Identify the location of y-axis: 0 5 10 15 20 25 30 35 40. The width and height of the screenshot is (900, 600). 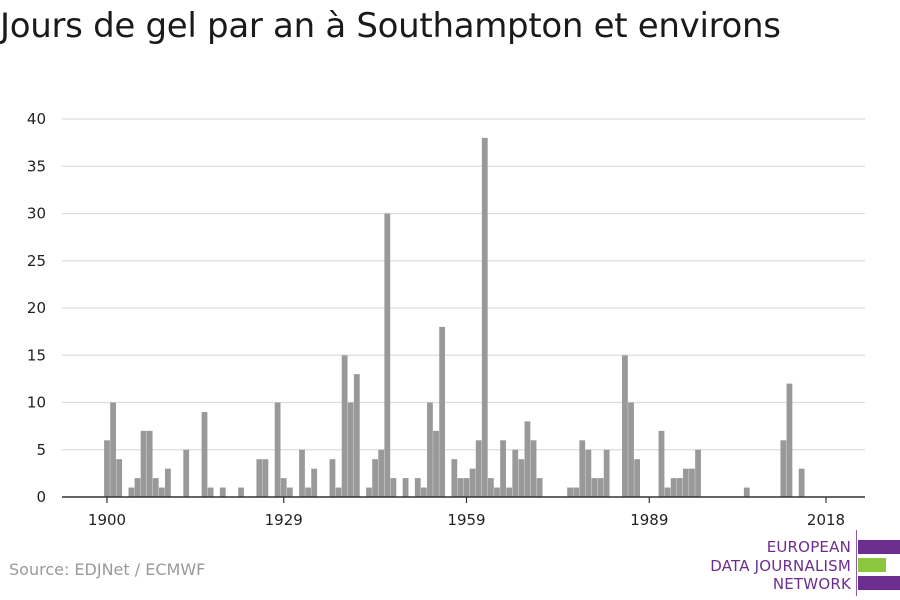
(36, 308).